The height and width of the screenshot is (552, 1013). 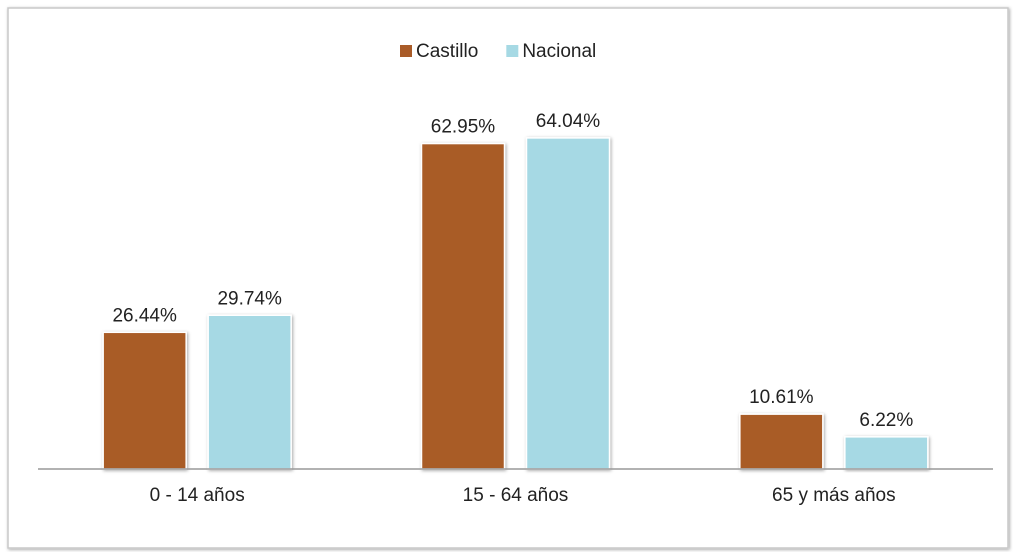 What do you see at coordinates (559, 51) in the screenshot?
I see `legend-label: Nacional` at bounding box center [559, 51].